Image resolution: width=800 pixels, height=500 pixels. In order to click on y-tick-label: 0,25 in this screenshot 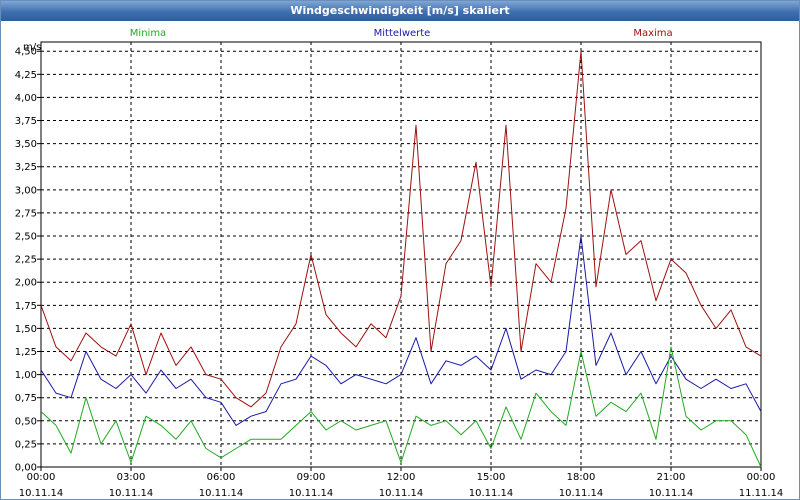, I will do `click(26, 444)`.